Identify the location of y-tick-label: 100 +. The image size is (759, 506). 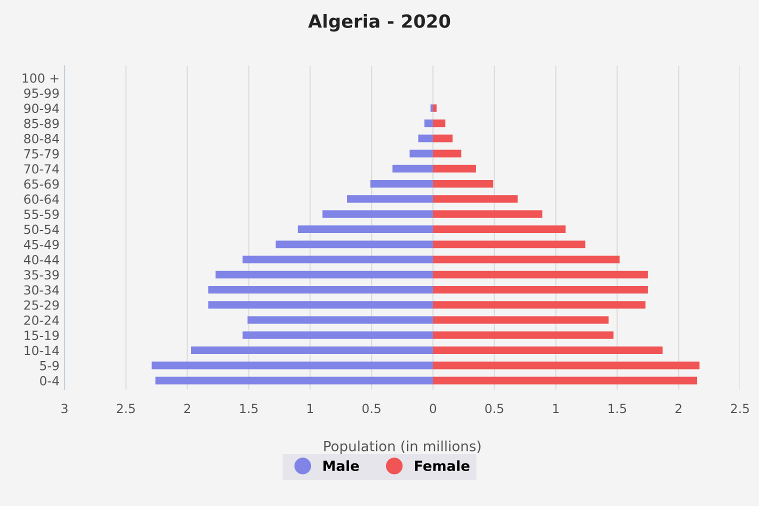
(40, 78).